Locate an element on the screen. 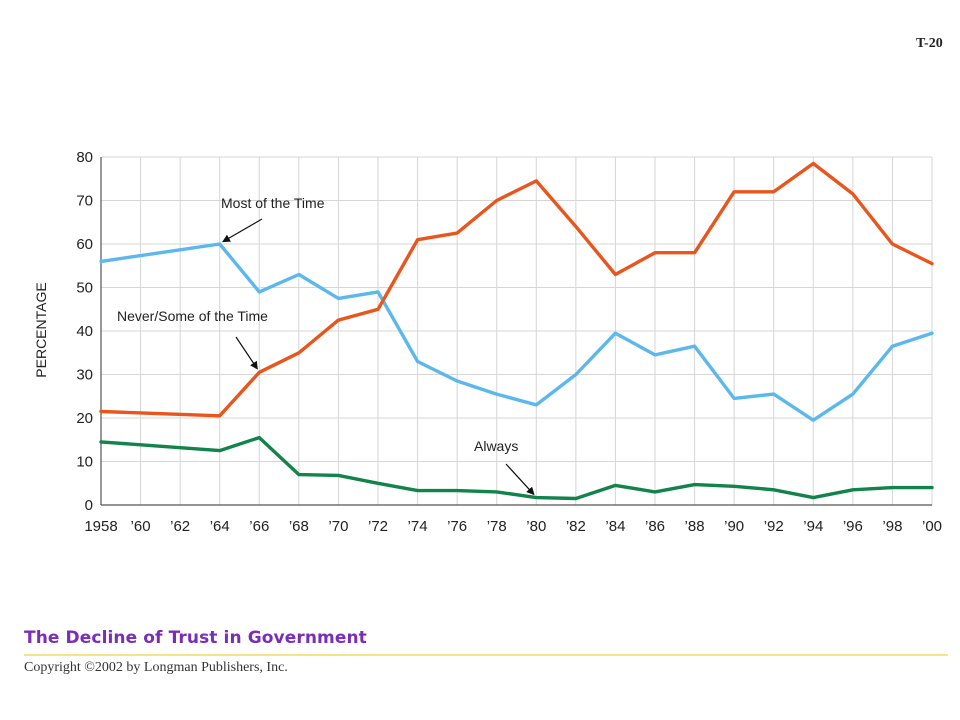 The image size is (960, 720). x-tick-label: ’66 is located at coordinates (259, 526).